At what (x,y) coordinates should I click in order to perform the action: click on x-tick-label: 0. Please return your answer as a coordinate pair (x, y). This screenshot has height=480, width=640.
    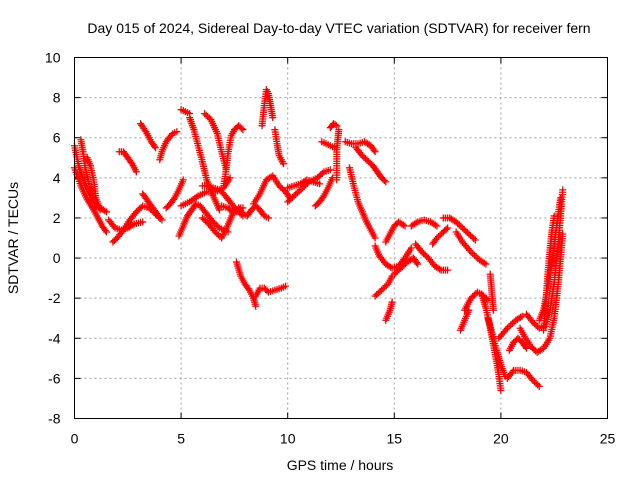
    Looking at the image, I should click on (75, 439).